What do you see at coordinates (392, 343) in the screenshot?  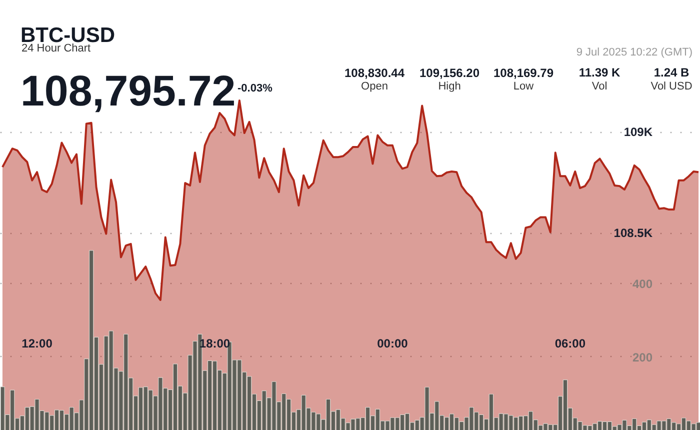 I see `x-tick-label: 00:00` at bounding box center [392, 343].